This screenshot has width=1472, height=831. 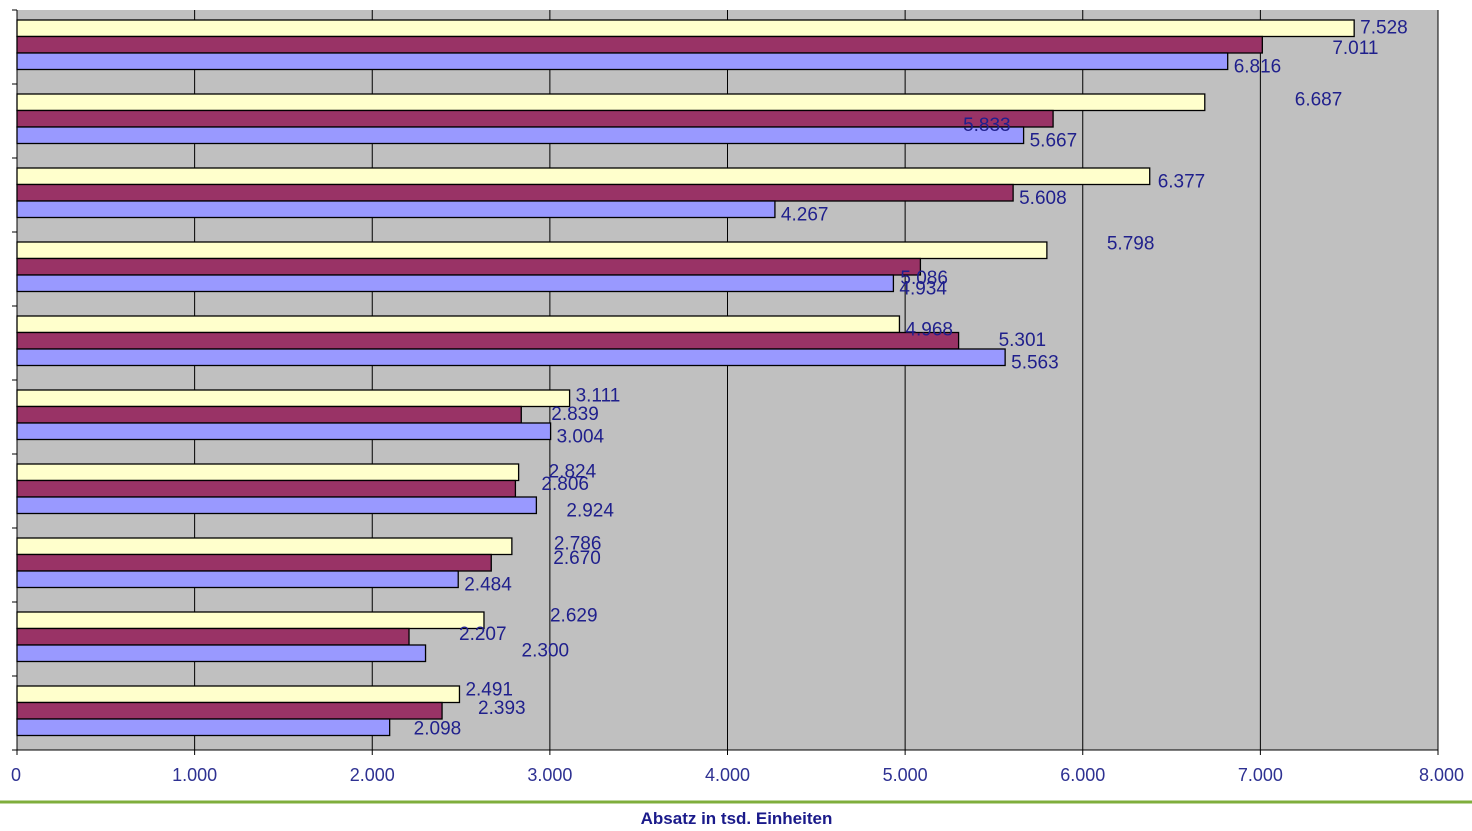 I want to click on data-label: 3.004, so click(x=581, y=436).